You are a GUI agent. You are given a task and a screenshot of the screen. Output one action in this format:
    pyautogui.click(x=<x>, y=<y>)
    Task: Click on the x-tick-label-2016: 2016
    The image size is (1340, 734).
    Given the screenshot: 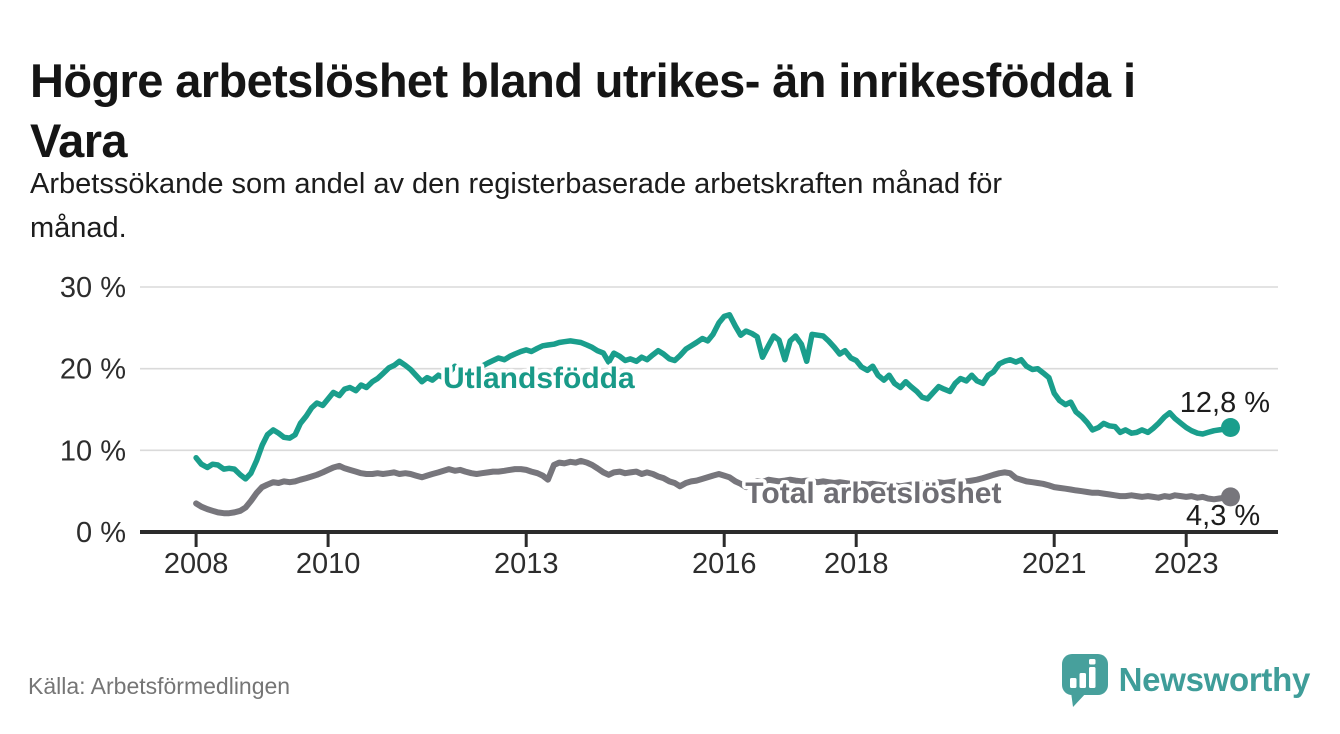 What is the action you would take?
    pyautogui.click(x=724, y=564)
    